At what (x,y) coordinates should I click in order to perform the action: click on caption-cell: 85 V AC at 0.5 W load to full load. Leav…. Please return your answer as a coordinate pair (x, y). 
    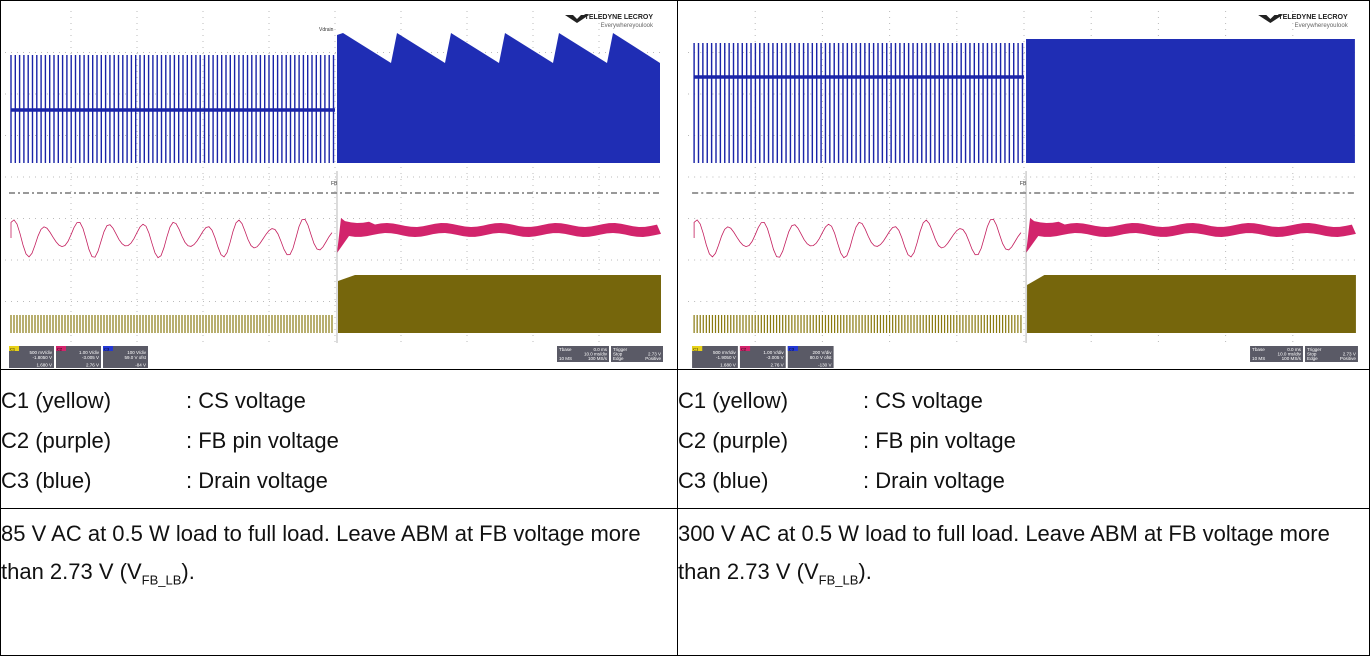
    Looking at the image, I should click on (339, 582).